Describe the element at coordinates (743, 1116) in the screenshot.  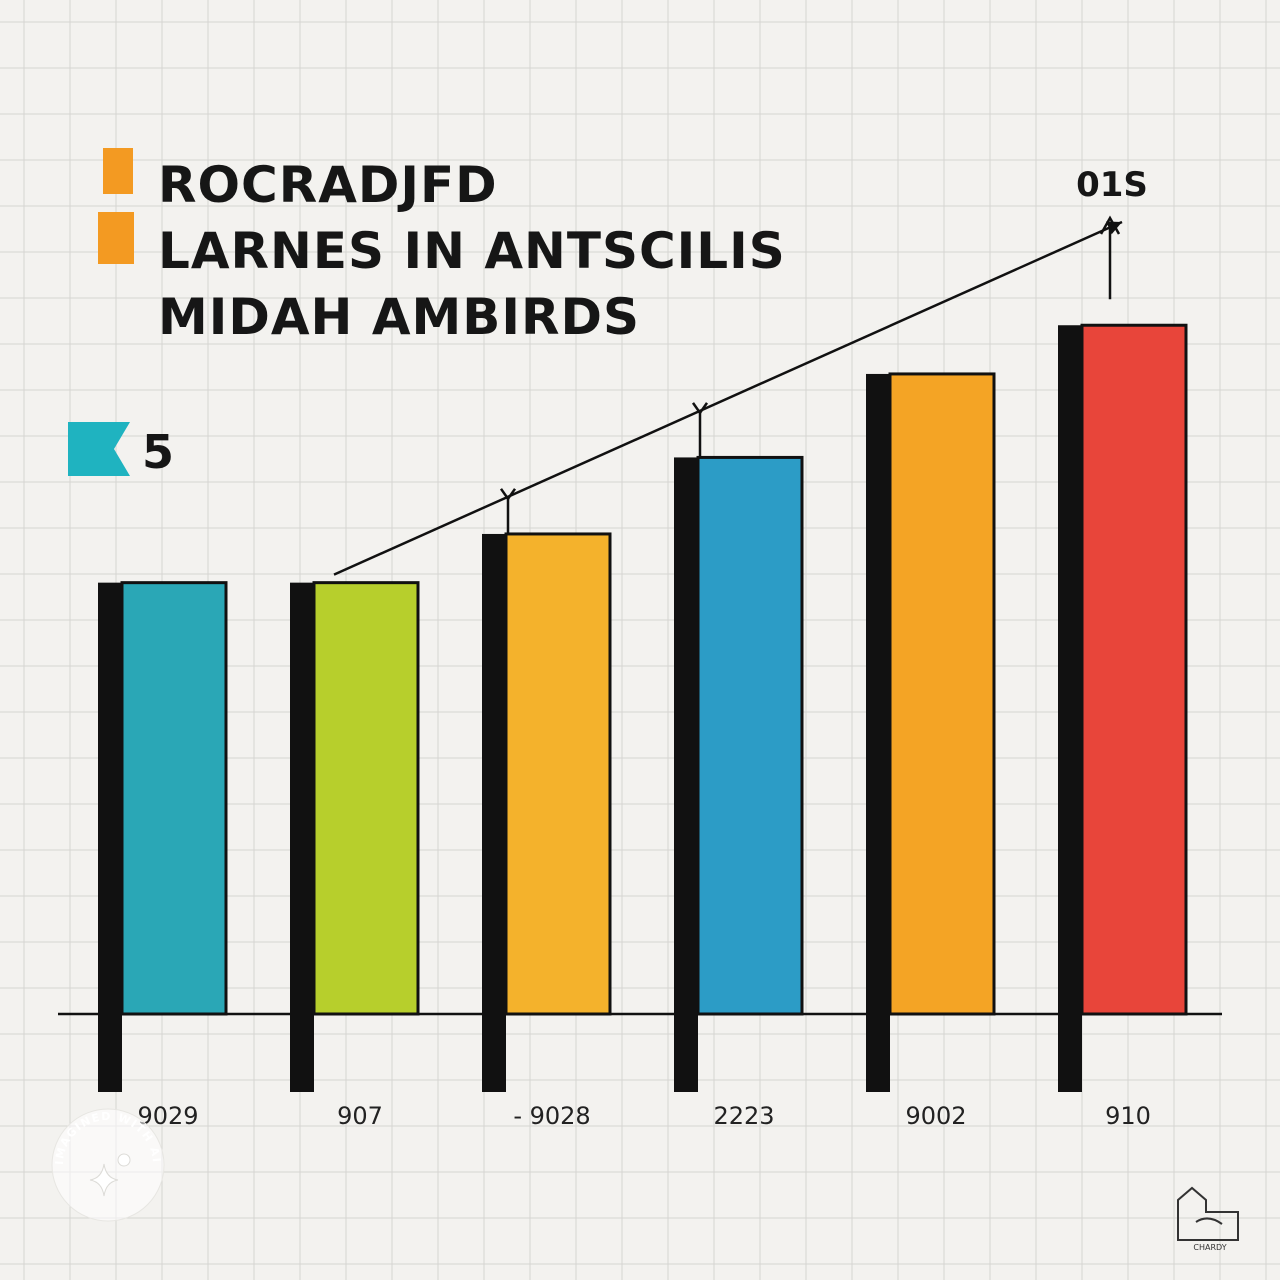
I see `x-tick-label: 2223` at that location.